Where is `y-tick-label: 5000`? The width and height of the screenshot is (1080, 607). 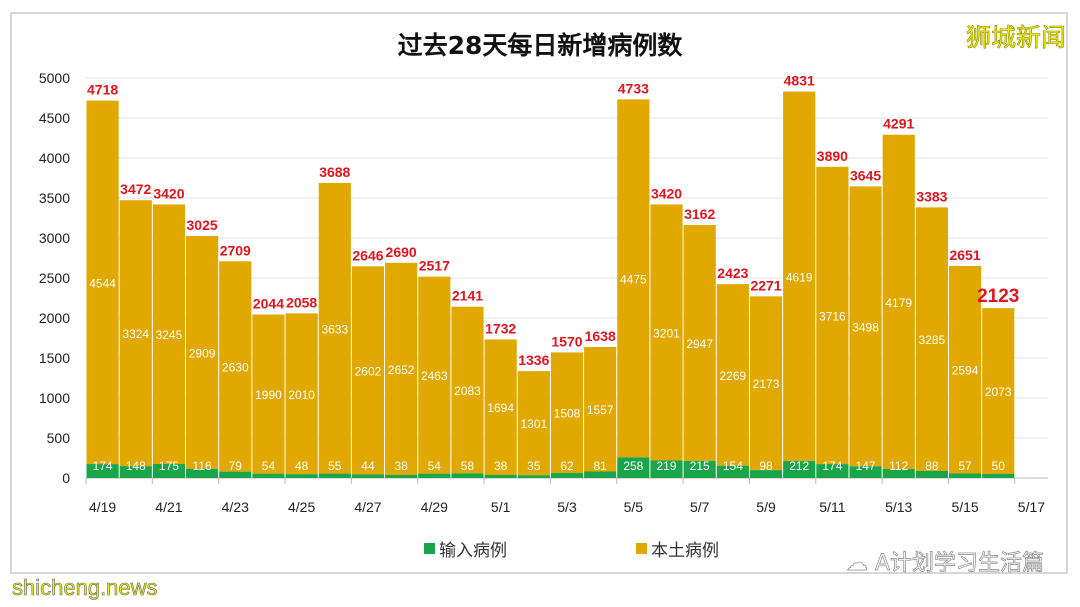 y-tick-label: 5000 is located at coordinates (54, 78).